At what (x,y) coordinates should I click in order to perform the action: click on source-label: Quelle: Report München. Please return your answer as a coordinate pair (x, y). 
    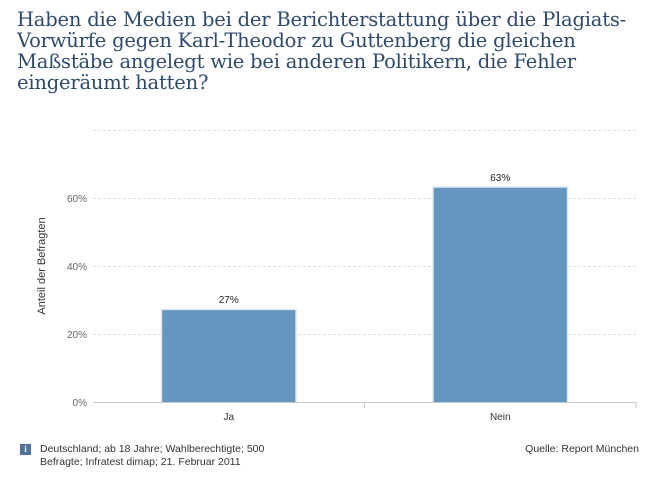
    Looking at the image, I should click on (582, 449).